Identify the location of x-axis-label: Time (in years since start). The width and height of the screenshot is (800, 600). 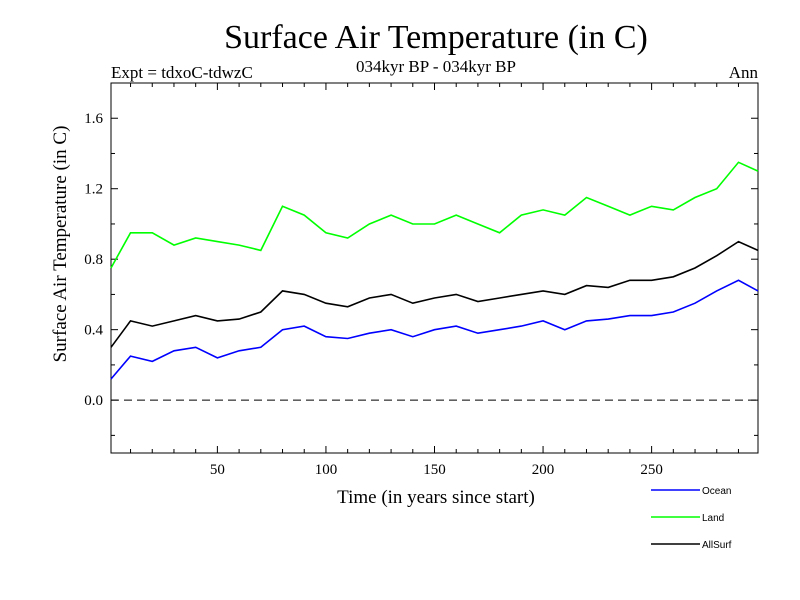
(436, 497).